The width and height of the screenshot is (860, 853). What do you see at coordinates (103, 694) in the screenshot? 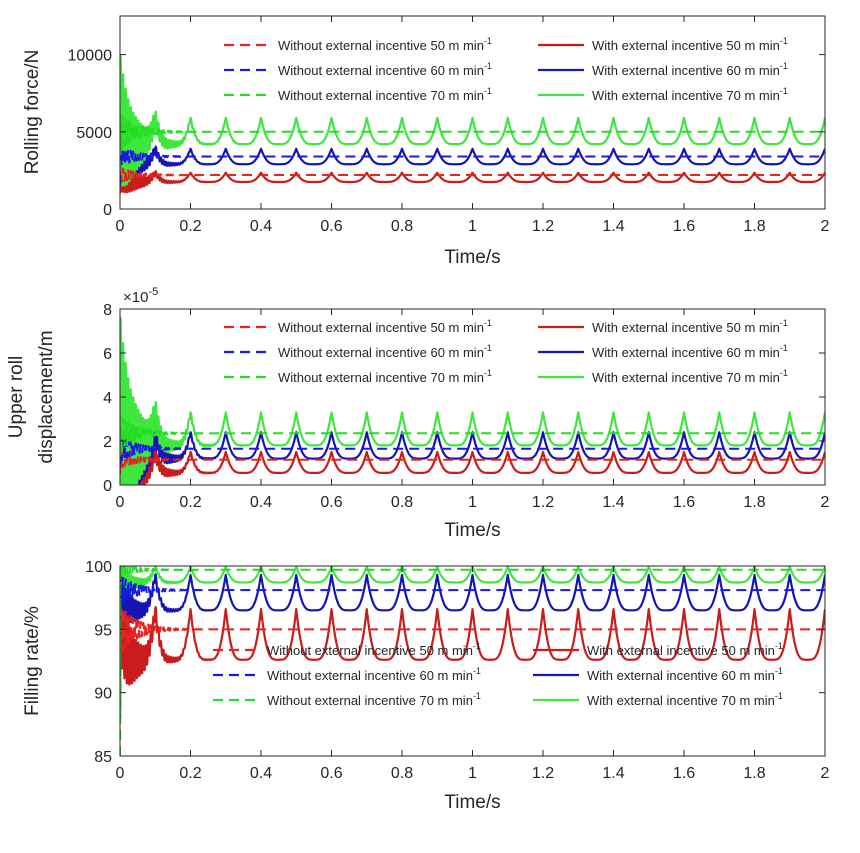
I see `y-tick-label: 90` at bounding box center [103, 694].